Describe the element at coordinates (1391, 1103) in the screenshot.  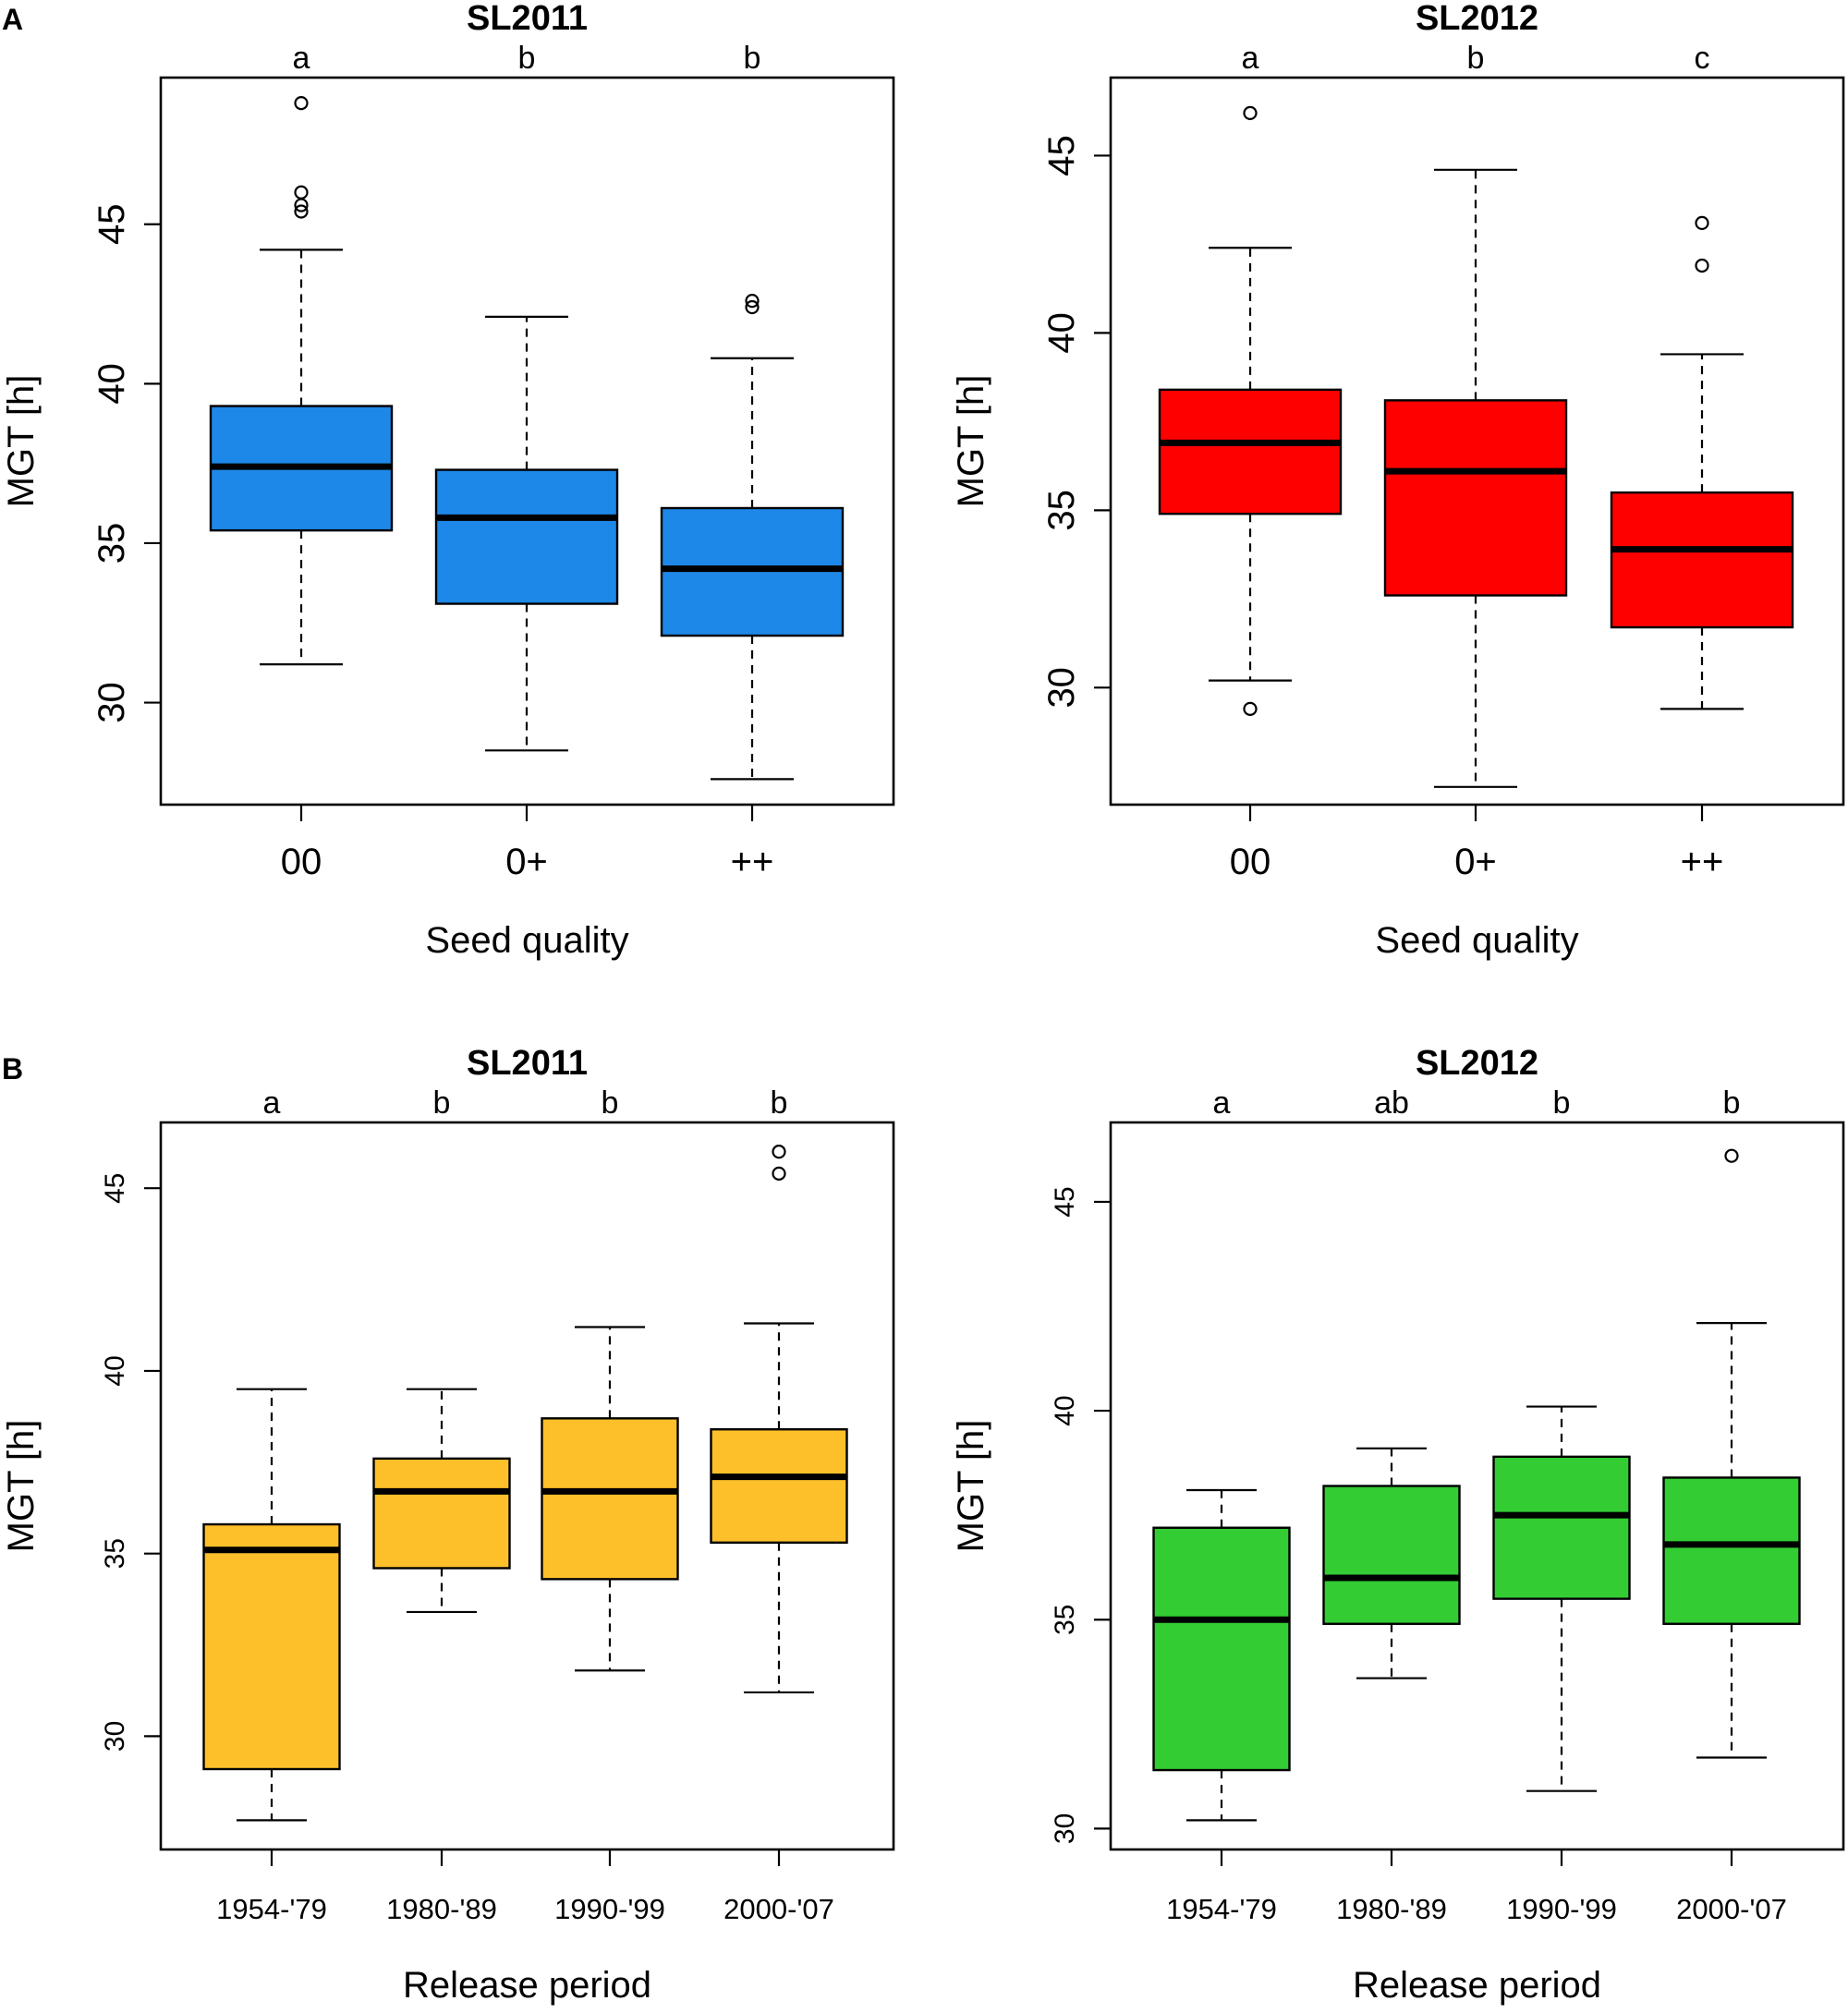
I see `significance-letter: ab` at that location.